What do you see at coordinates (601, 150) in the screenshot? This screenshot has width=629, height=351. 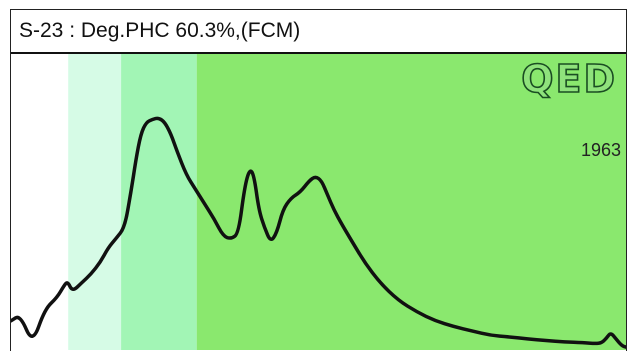 I see `chart-annotation: 1963` at bounding box center [601, 150].